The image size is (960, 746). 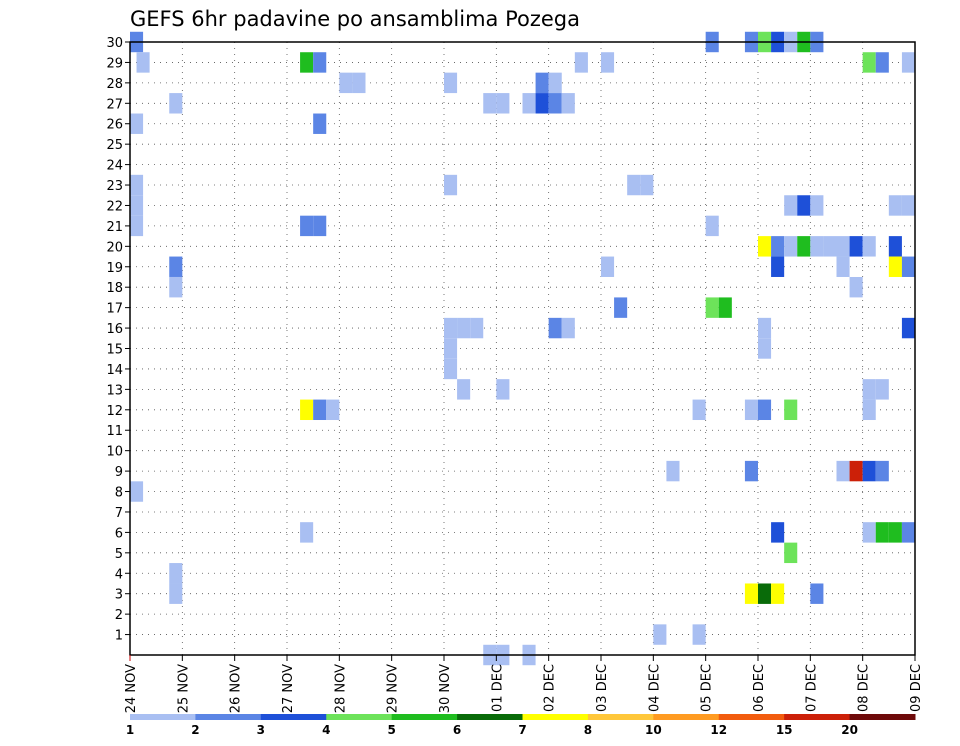 What do you see at coordinates (602, 688) in the screenshot?
I see `x-tick-label: 03 DEC` at bounding box center [602, 688].